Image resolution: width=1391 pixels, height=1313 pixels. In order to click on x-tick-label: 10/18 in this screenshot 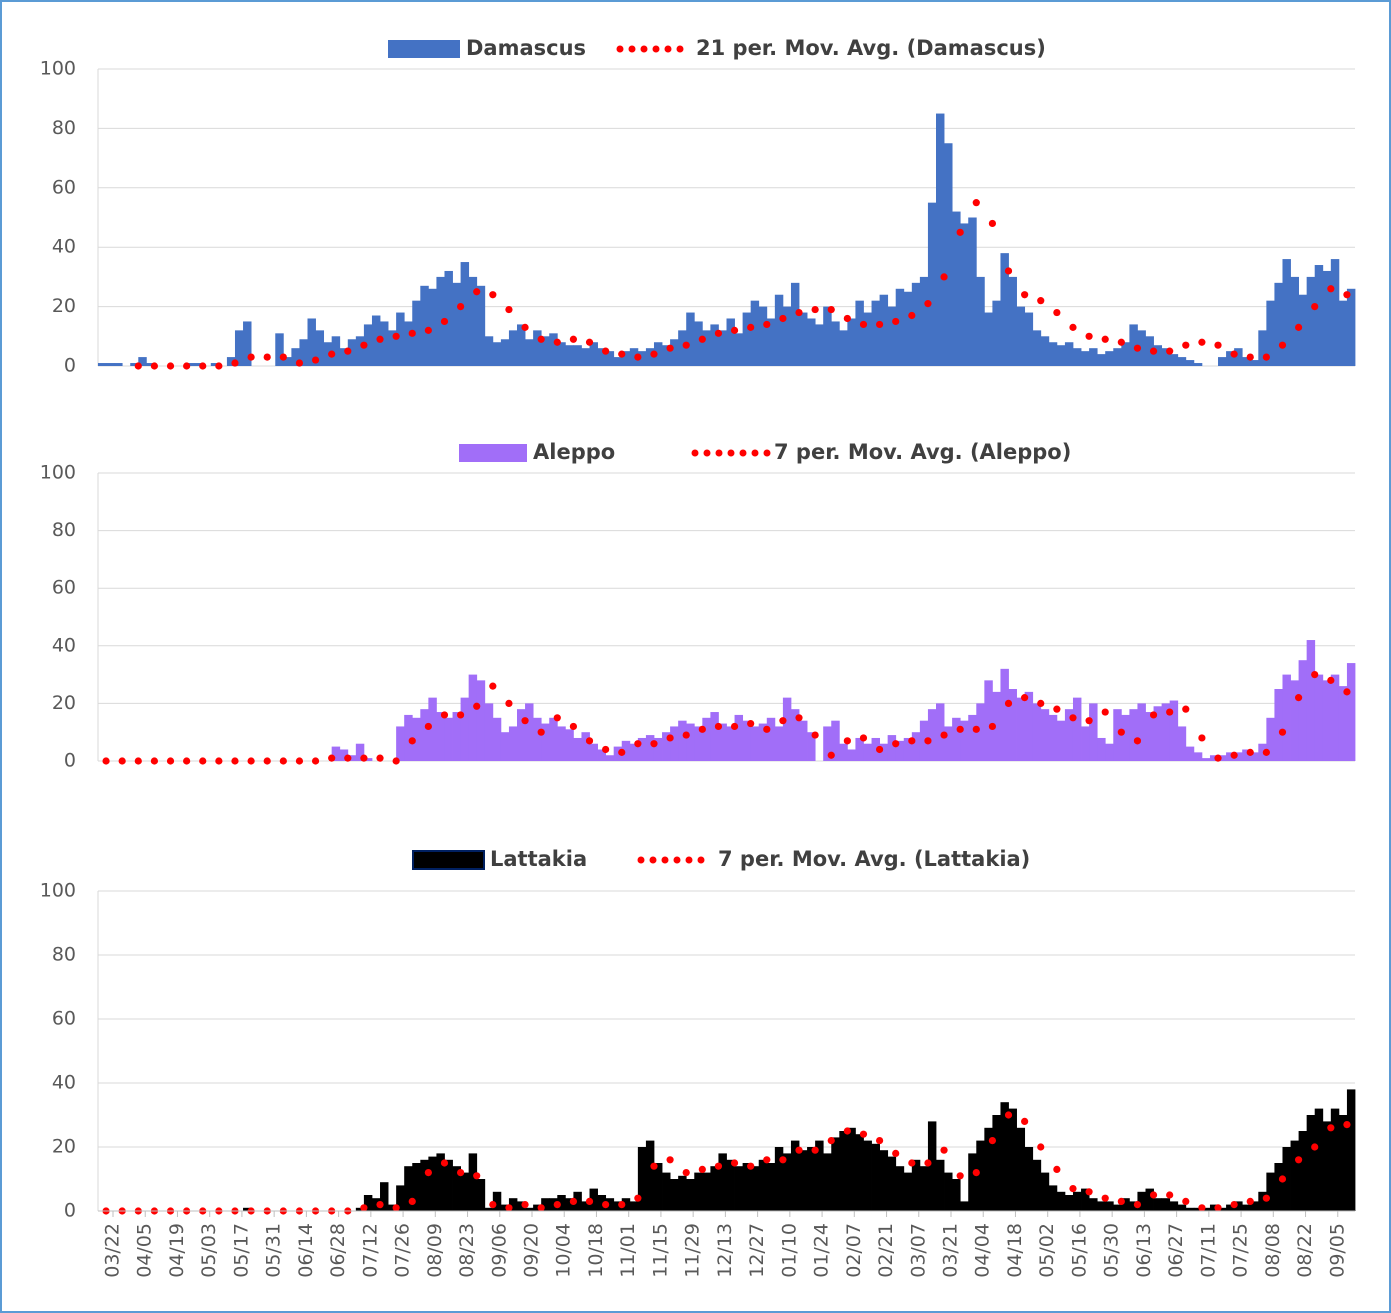, I will do `click(596, 1250)`.